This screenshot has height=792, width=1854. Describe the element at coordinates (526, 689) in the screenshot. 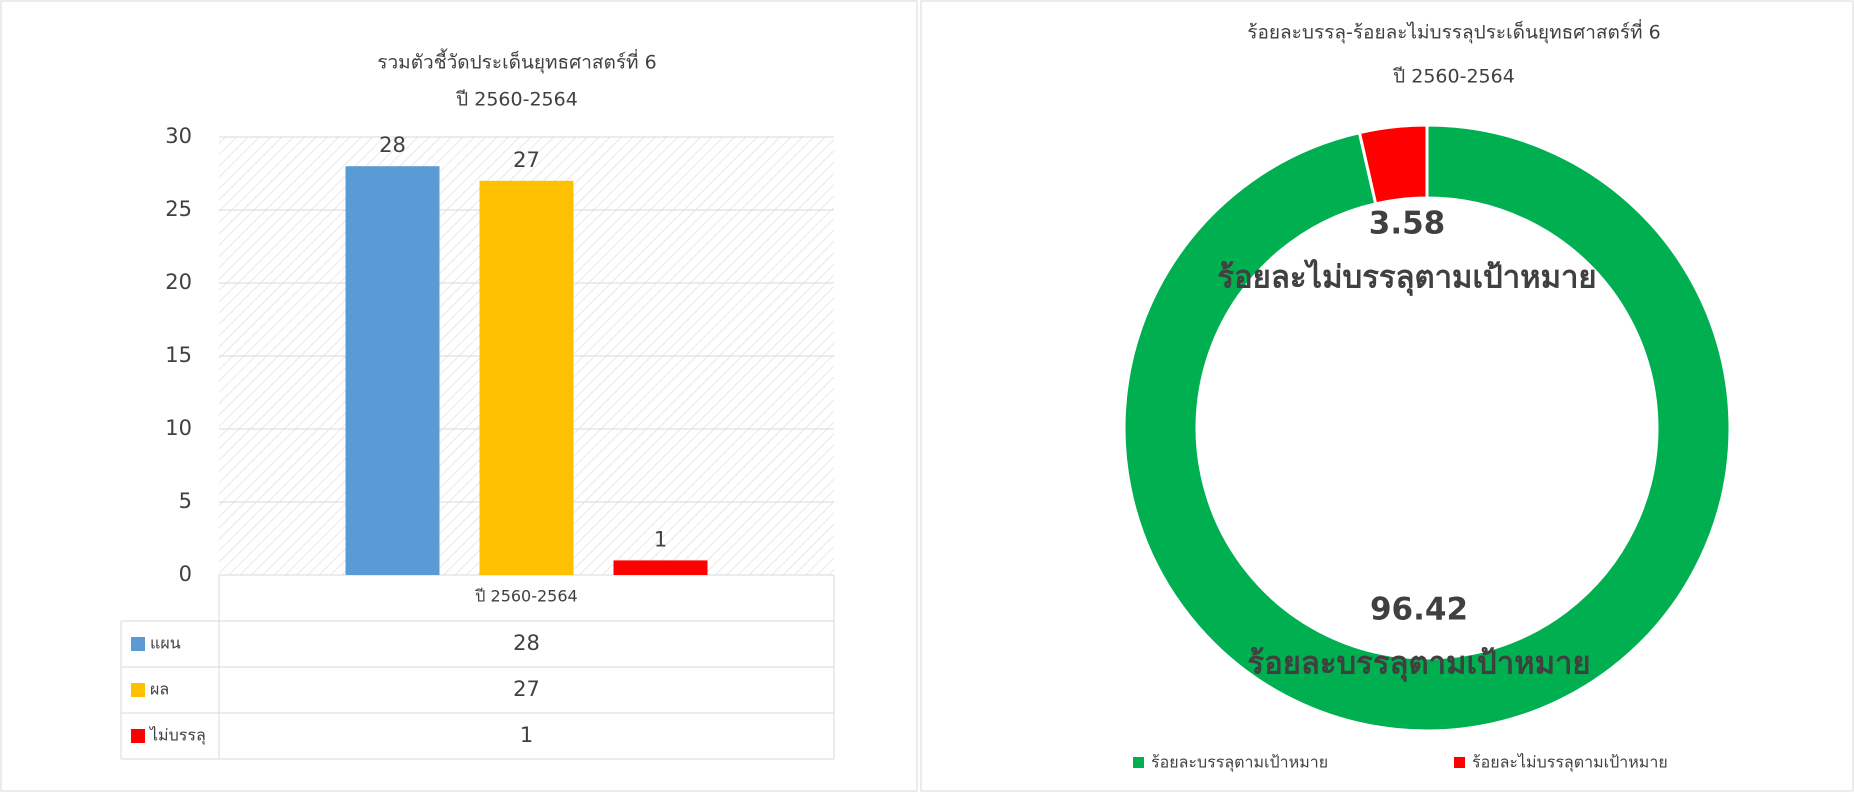

I see `table-value: 27` at that location.